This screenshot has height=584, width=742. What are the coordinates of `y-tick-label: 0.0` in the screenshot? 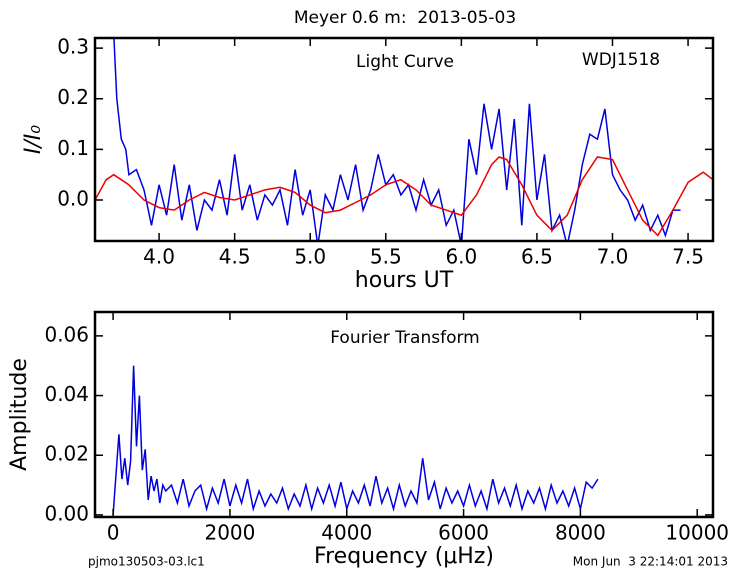 It's located at (73, 198).